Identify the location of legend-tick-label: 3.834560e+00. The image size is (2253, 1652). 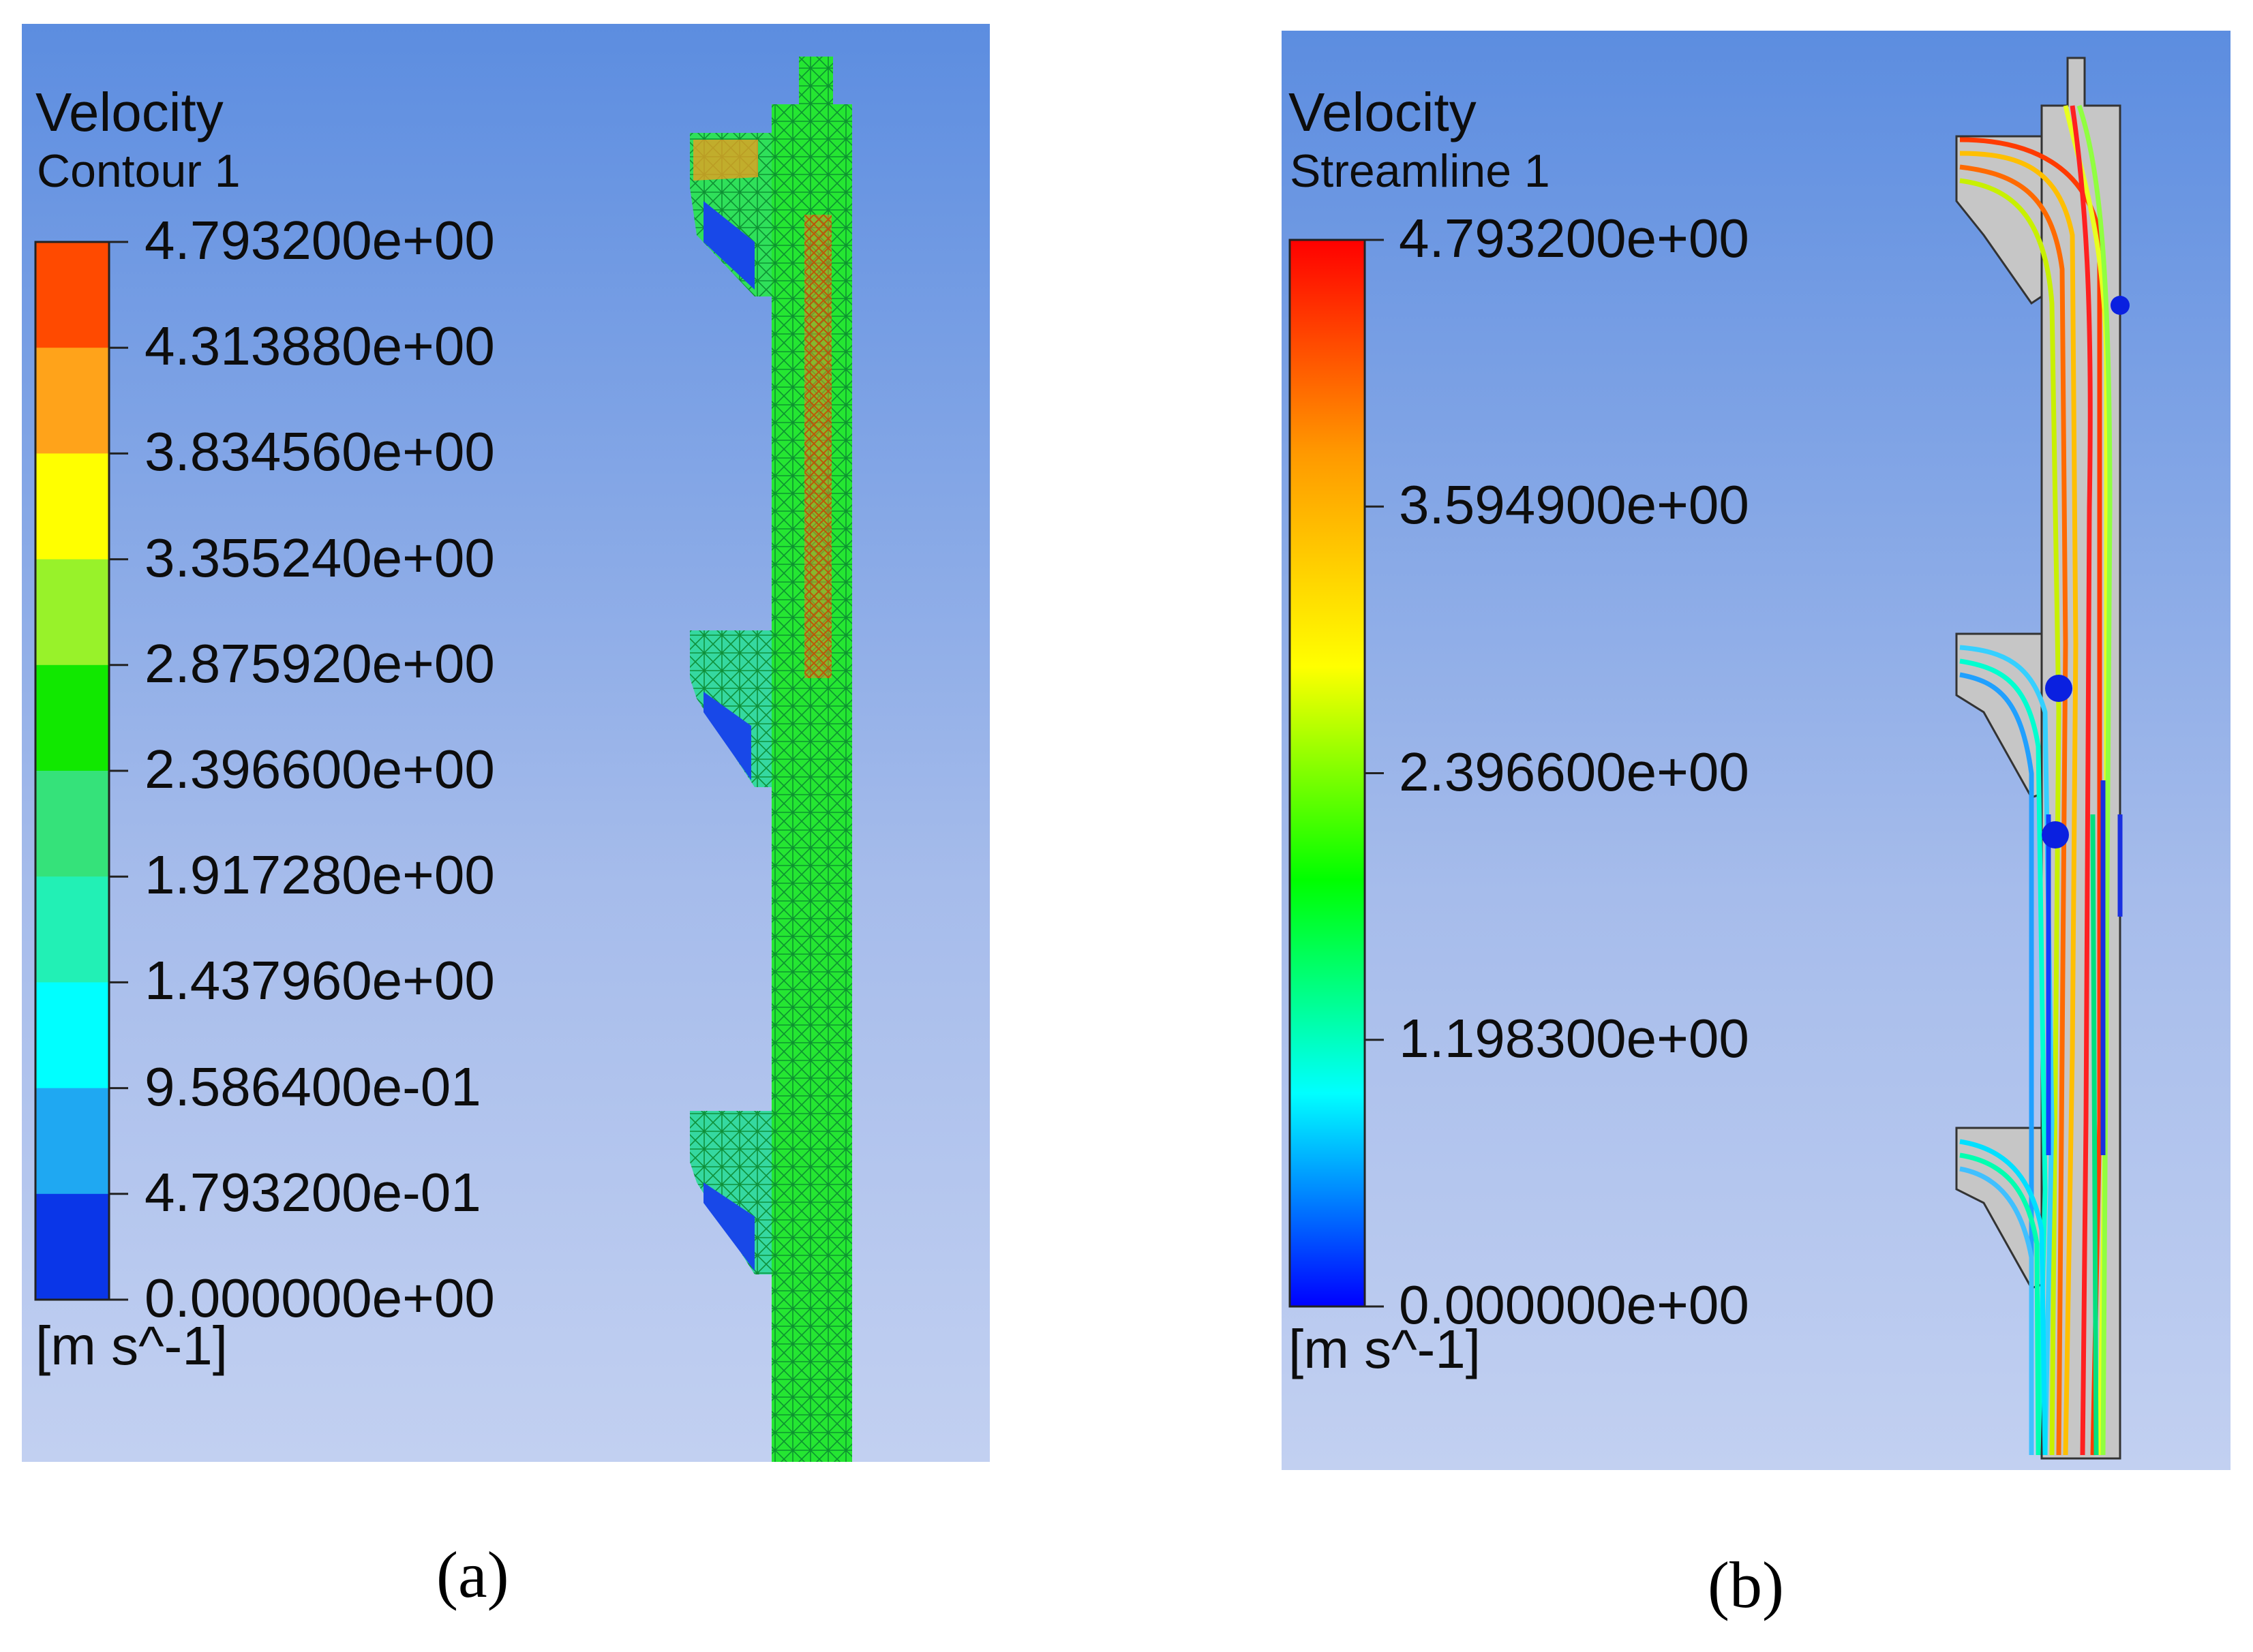
(320, 452).